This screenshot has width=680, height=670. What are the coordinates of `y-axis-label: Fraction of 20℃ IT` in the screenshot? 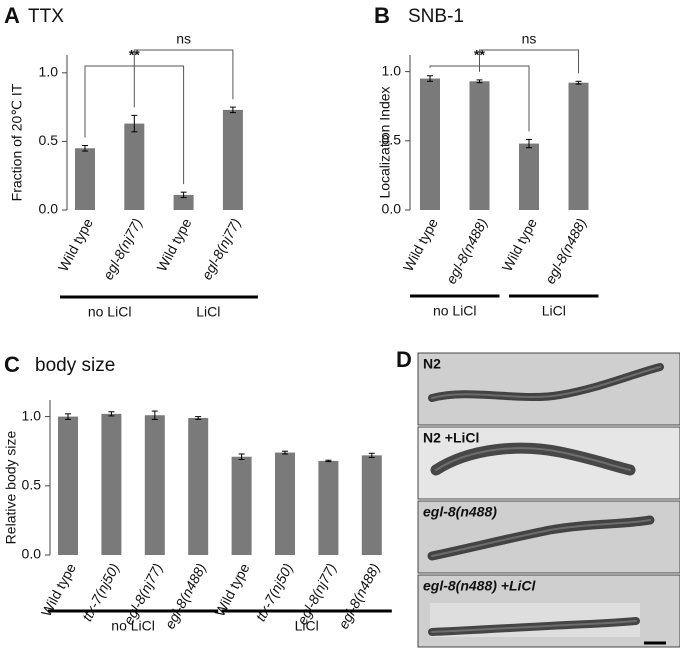 It's located at (17, 142).